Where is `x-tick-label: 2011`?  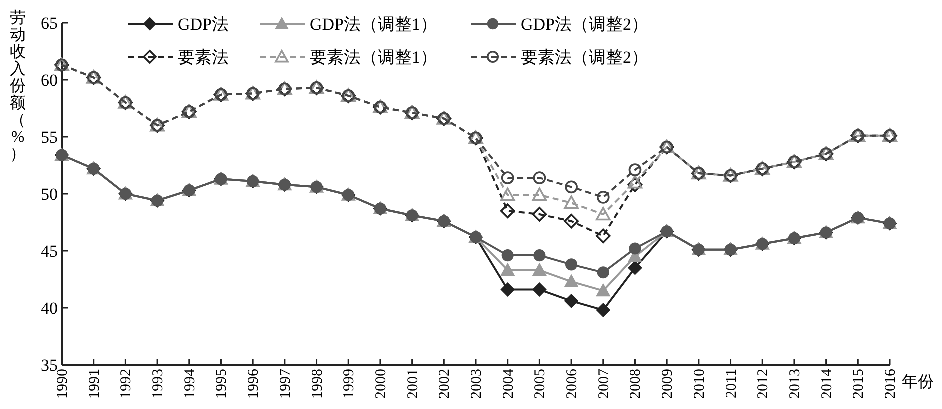 x-tick-label: 2011 is located at coordinates (732, 383).